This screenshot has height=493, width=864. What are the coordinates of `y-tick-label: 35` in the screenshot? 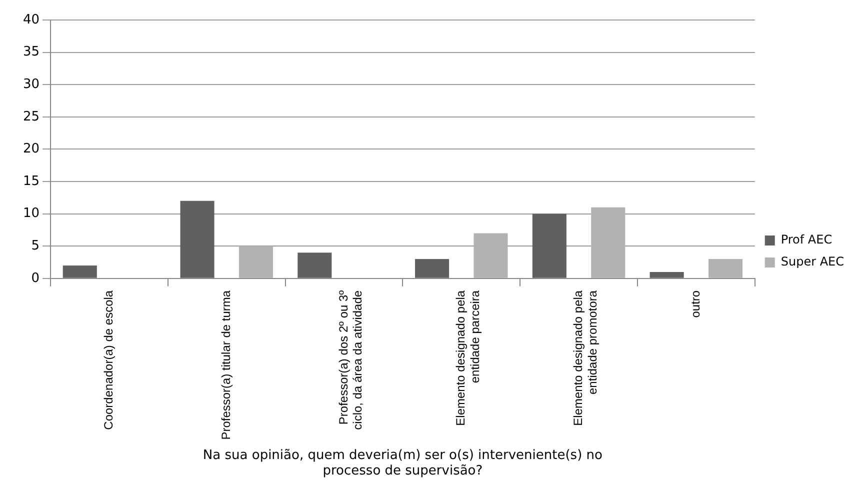 It's located at (31, 52).